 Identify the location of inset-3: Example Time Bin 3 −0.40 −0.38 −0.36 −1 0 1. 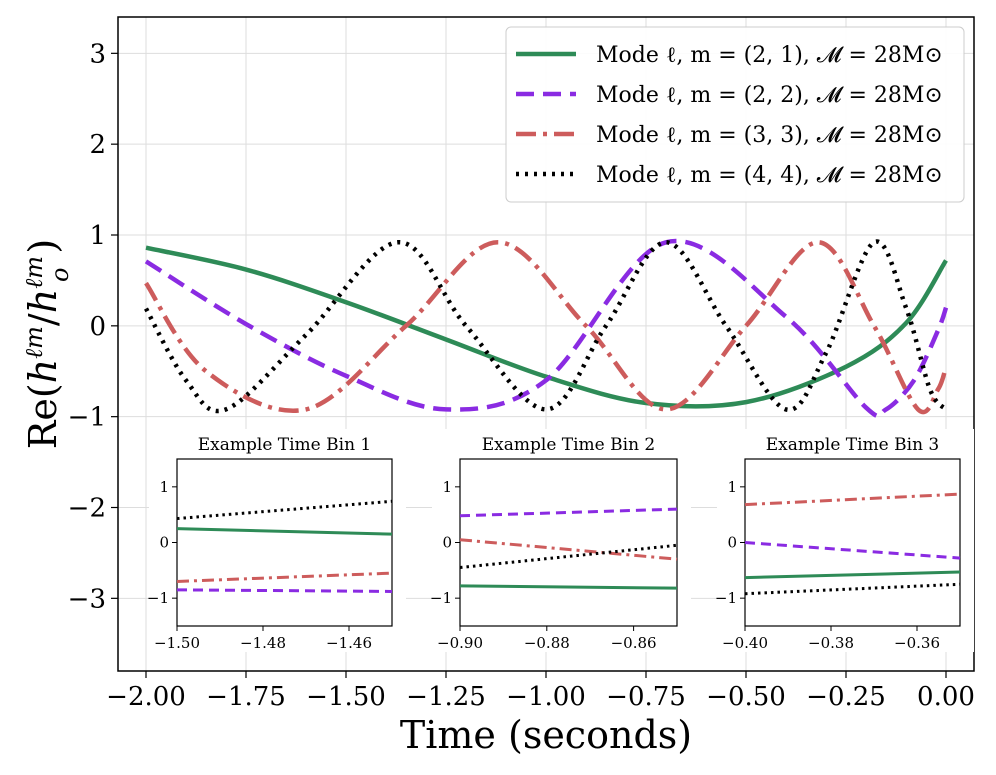
(844, 540).